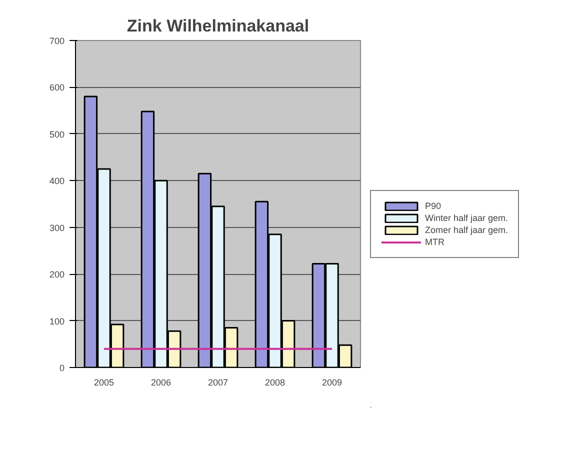 Image resolution: width=587 pixels, height=474 pixels. What do you see at coordinates (332, 383) in the screenshot?
I see `x-tick-label: 2009` at bounding box center [332, 383].